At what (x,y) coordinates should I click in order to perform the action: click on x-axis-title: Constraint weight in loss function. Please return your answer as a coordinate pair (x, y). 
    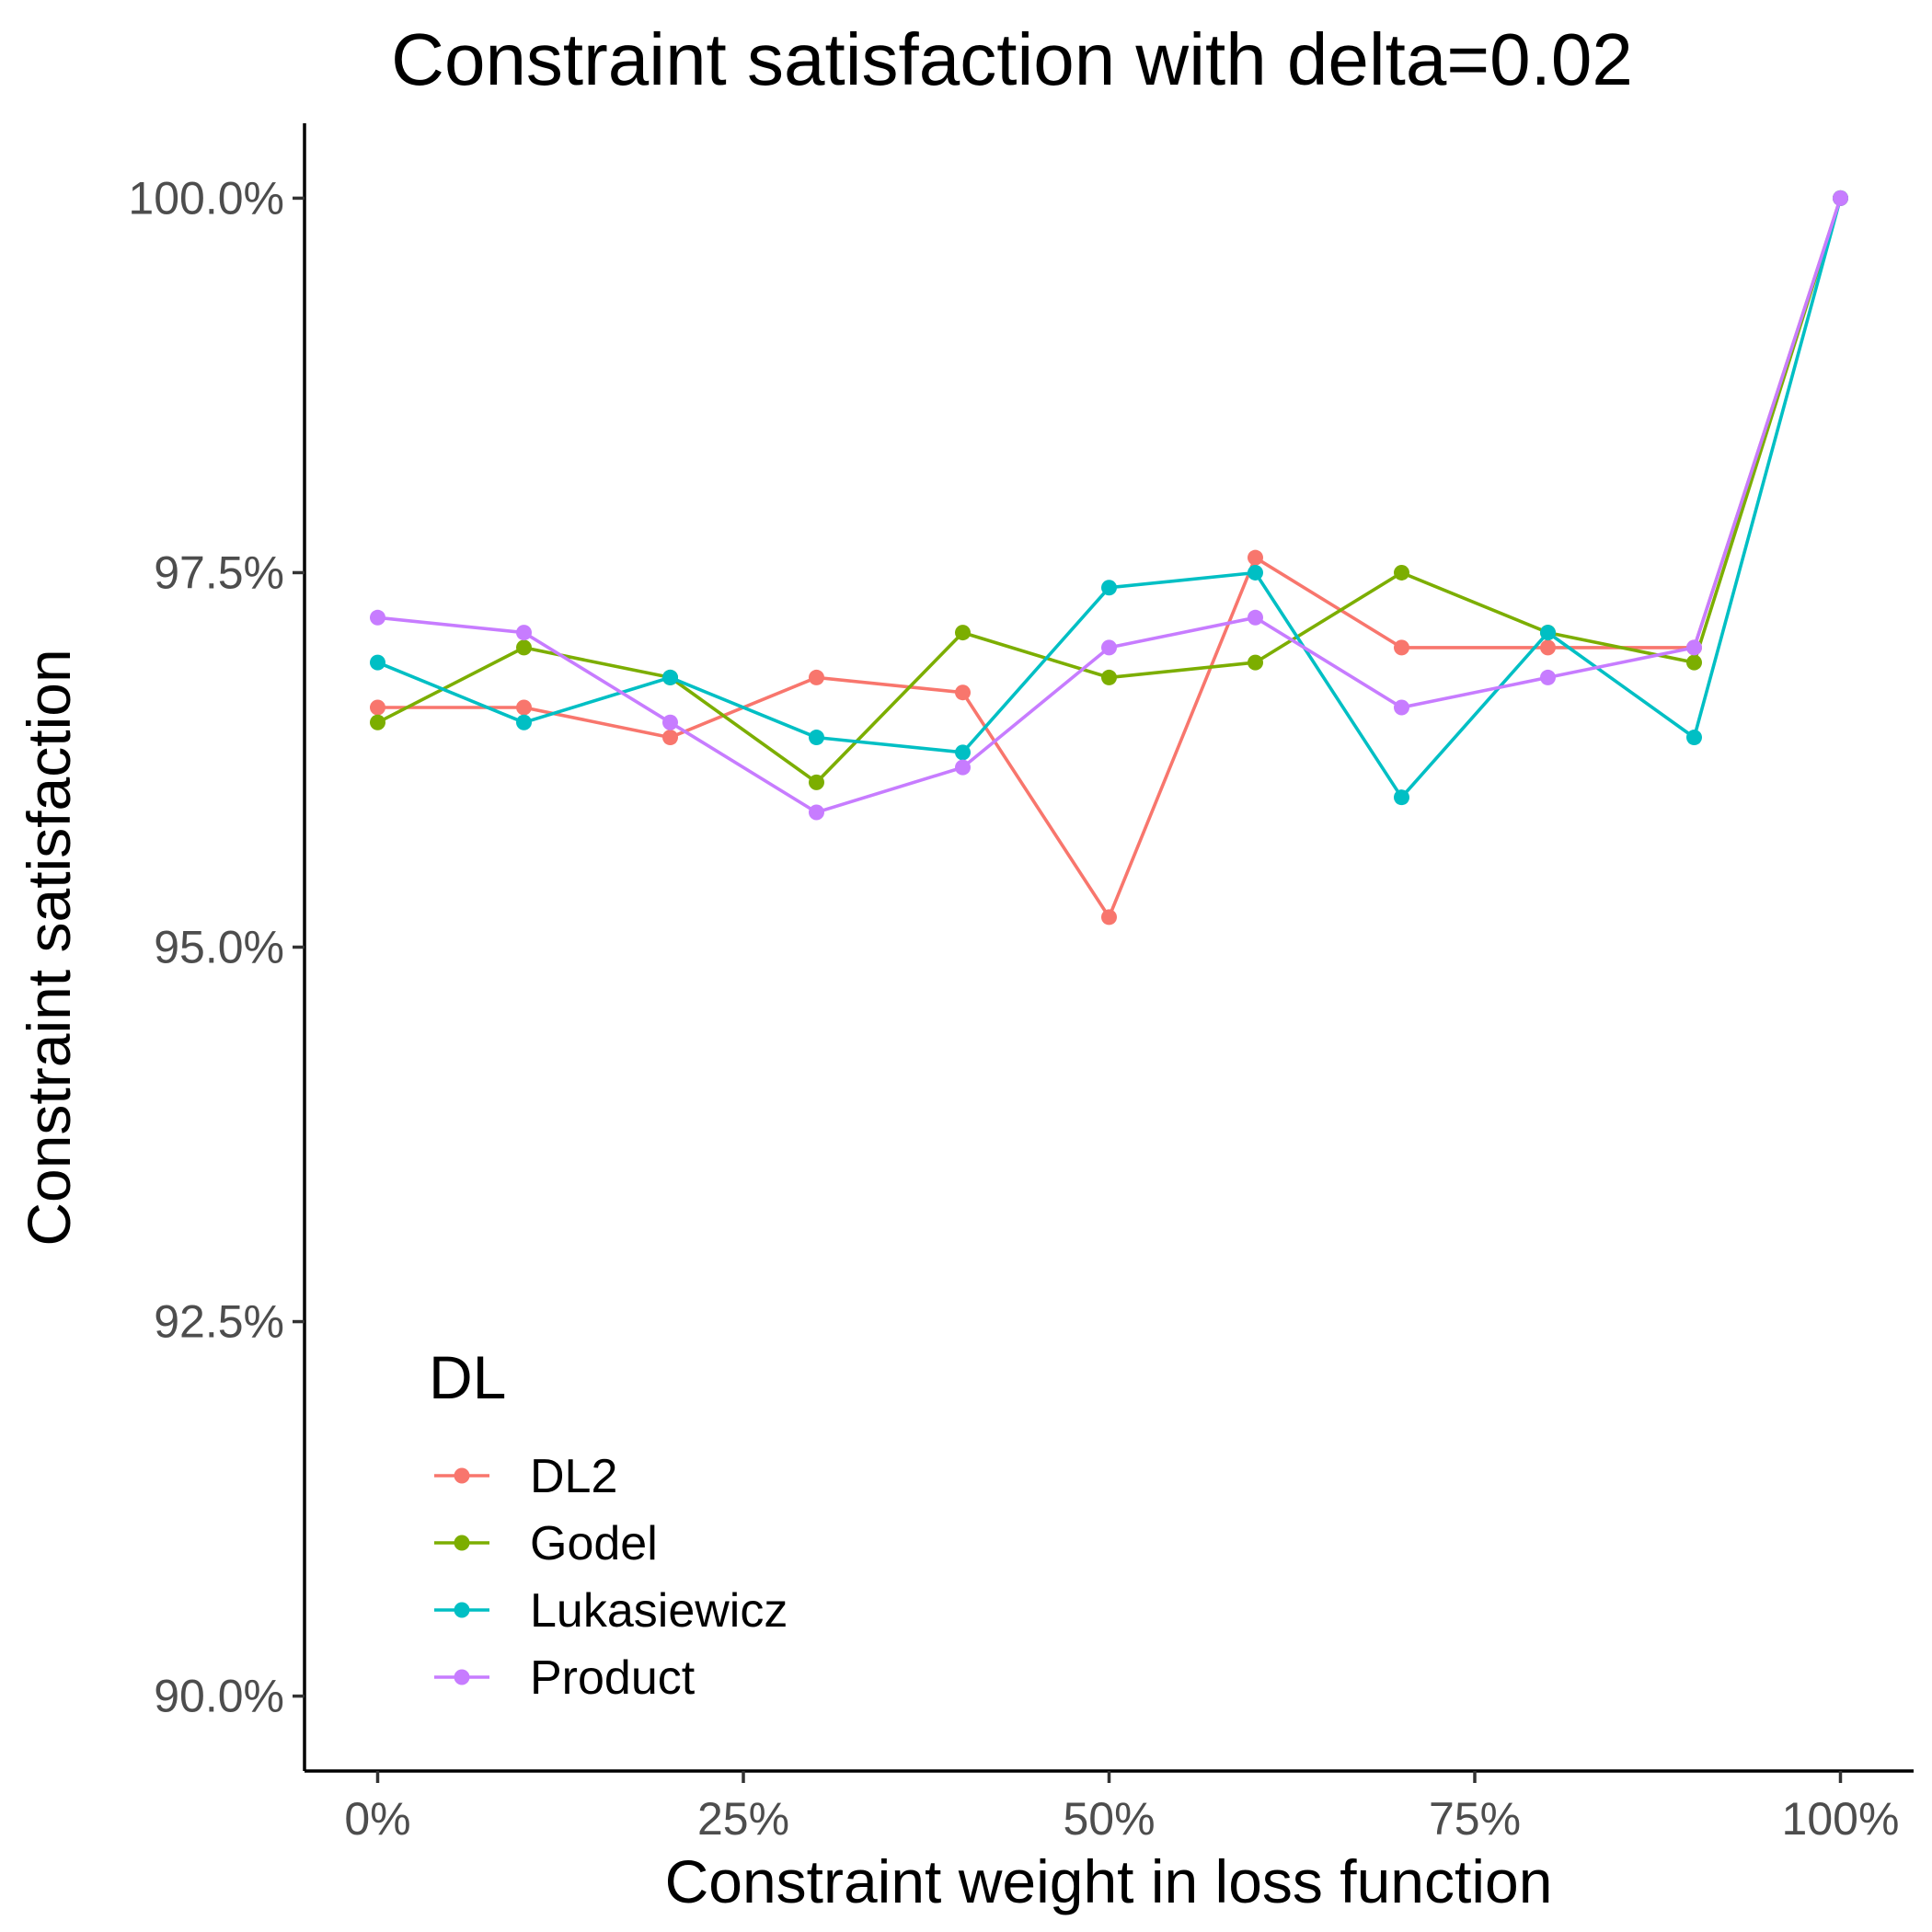
    Looking at the image, I should click on (1109, 1881).